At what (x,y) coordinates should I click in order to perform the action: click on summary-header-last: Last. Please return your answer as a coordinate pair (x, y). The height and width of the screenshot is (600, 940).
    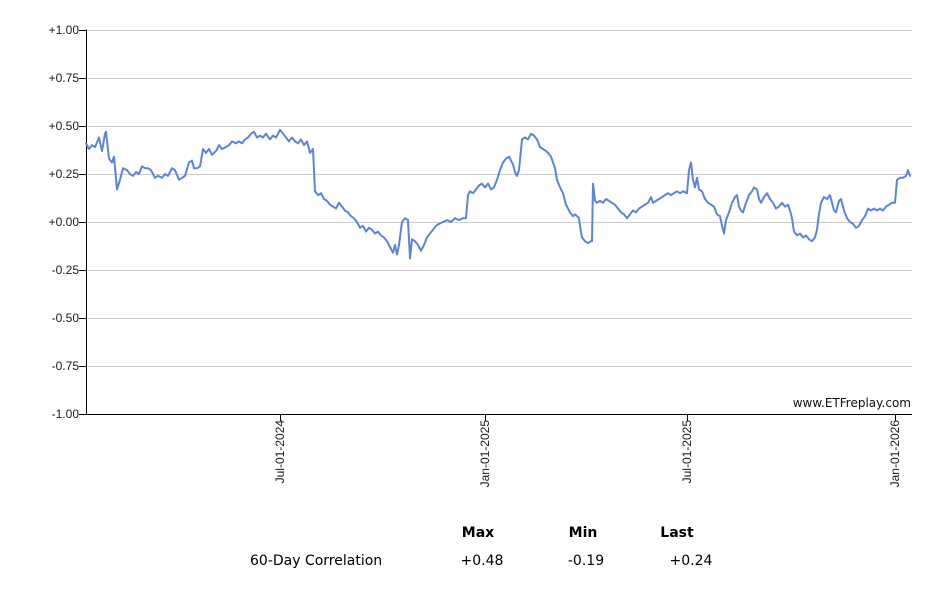
    Looking at the image, I should click on (677, 533).